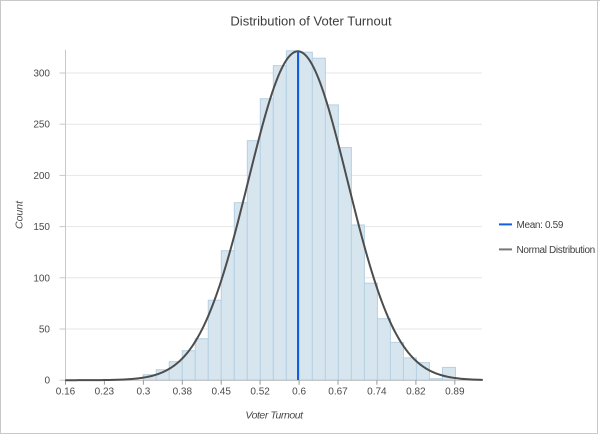 This screenshot has height=441, width=600. Describe the element at coordinates (183, 392) in the screenshot. I see `svg-text: 0.38` at that location.